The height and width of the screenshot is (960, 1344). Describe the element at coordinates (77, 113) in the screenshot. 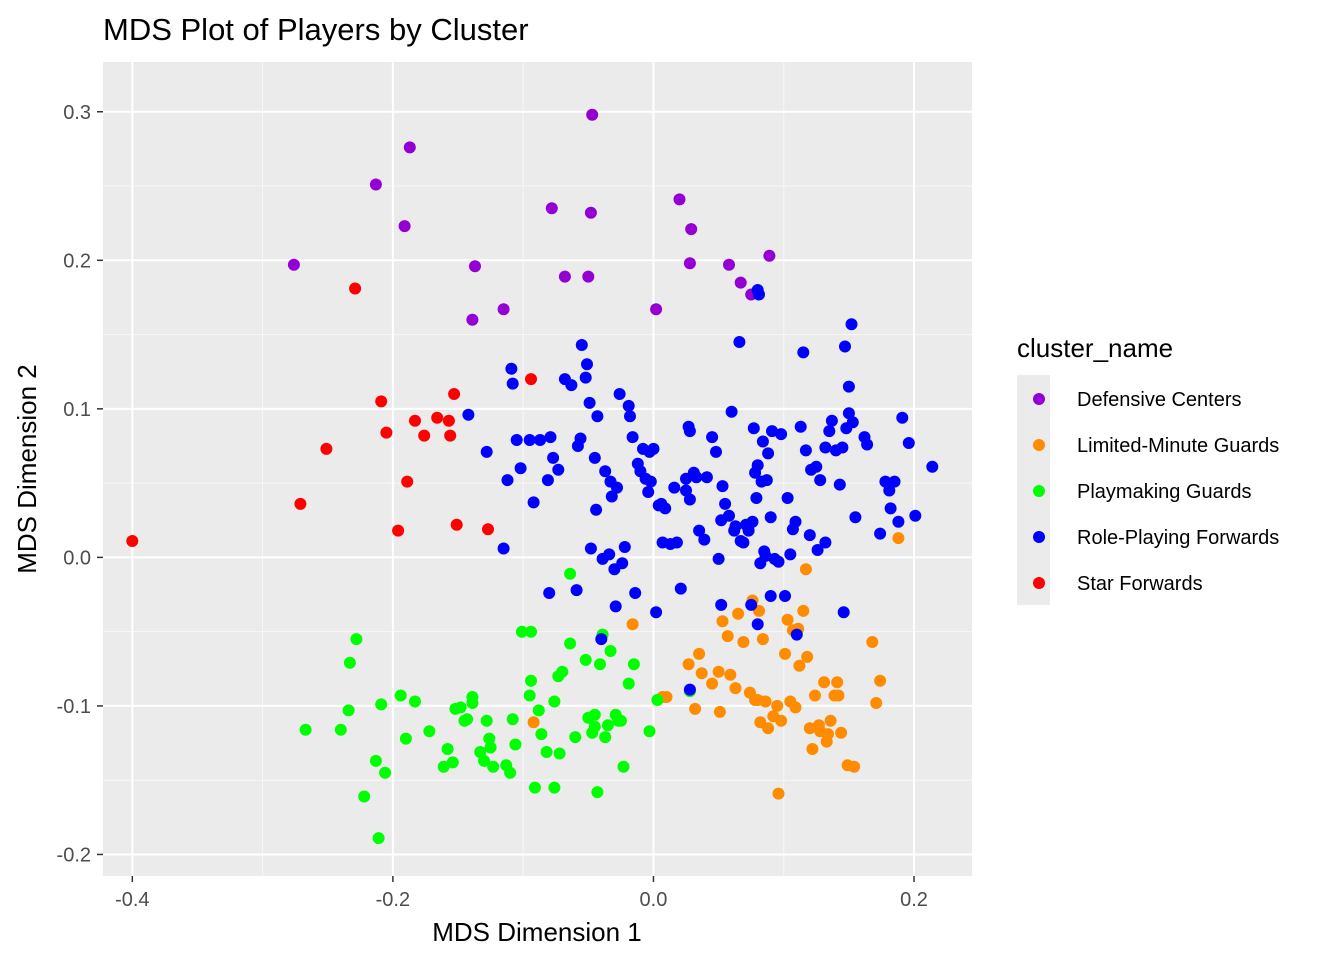

I see `y-tick-label: 0.3` at that location.